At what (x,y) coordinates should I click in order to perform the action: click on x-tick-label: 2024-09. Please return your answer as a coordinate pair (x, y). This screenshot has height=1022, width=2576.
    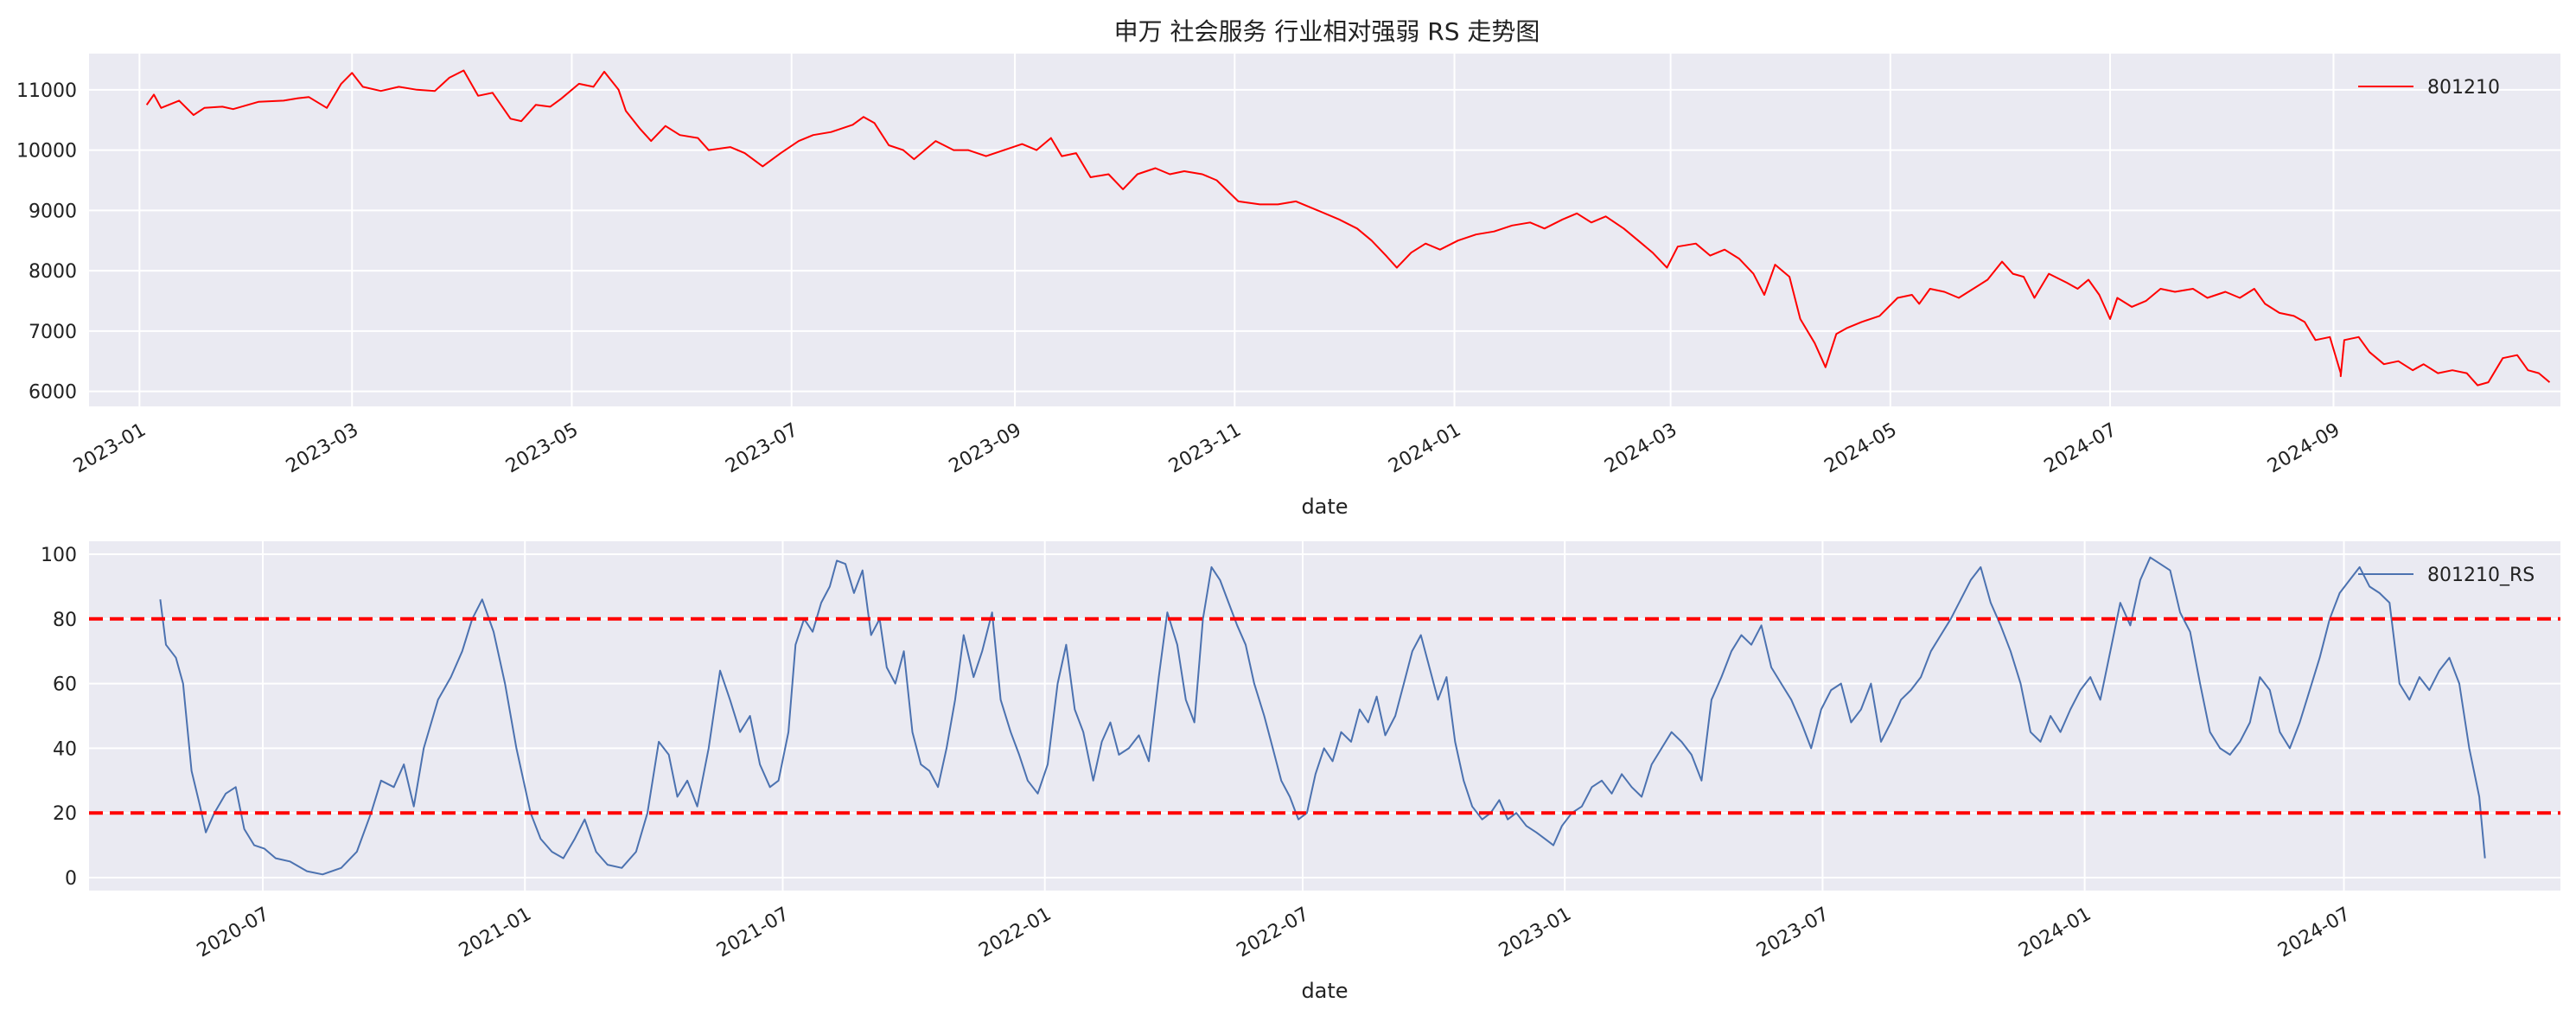
    Looking at the image, I should click on (2303, 449).